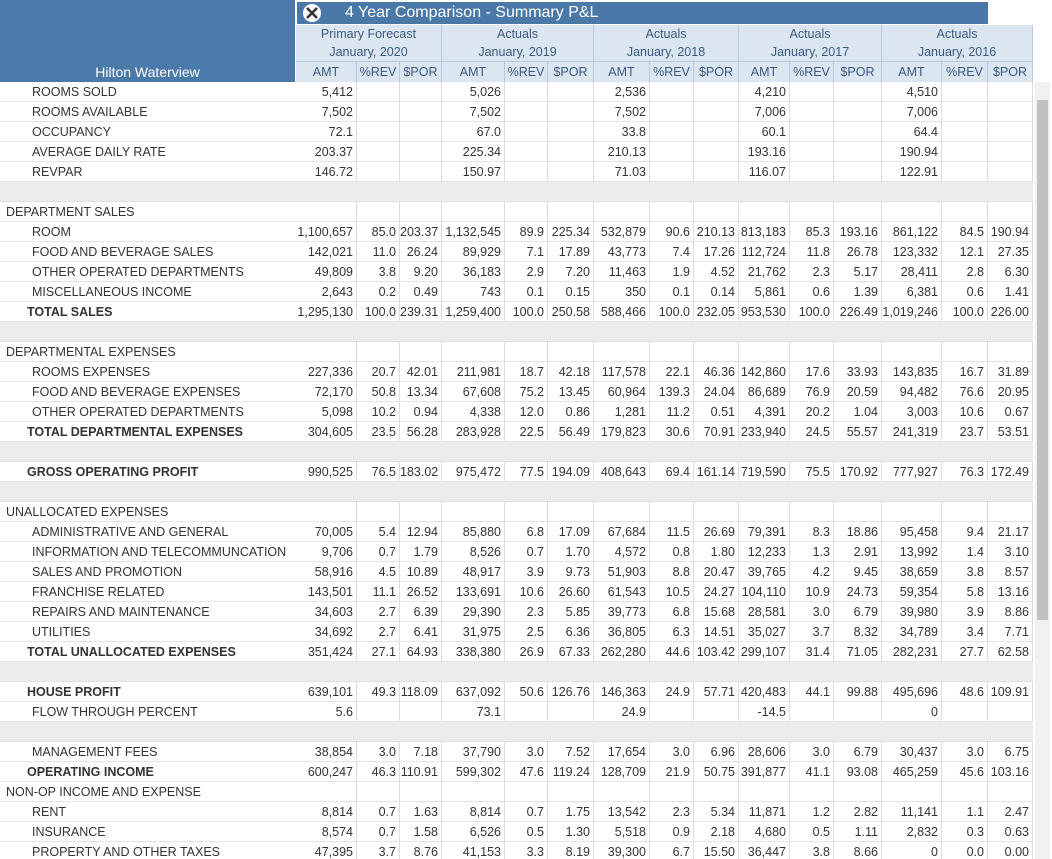 The image size is (1052, 859). Describe the element at coordinates (912, 632) in the screenshot. I see `cell: 34,789` at that location.